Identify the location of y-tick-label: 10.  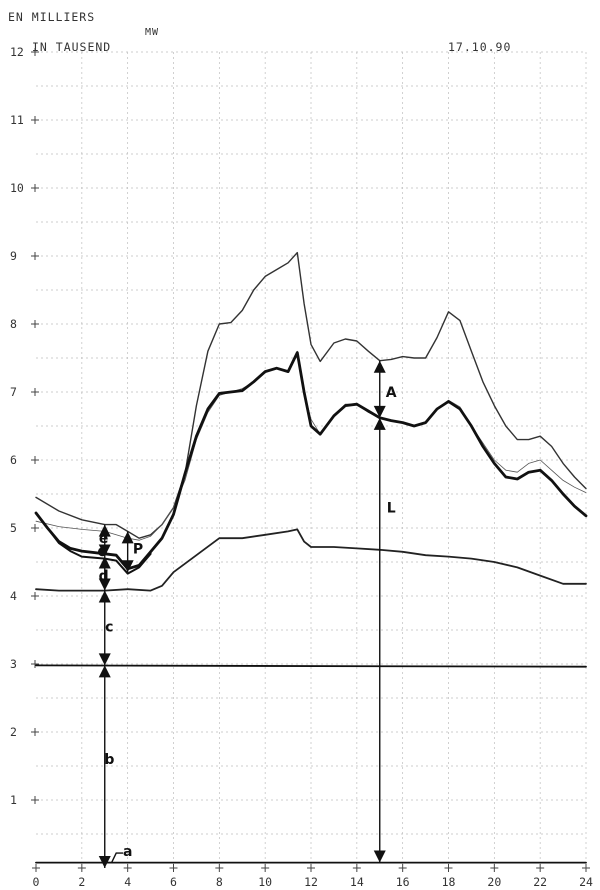
(17, 188).